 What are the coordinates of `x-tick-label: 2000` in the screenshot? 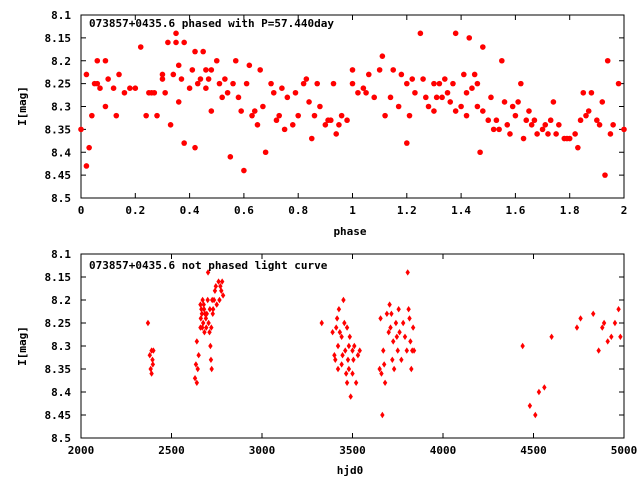 It's located at (81, 450).